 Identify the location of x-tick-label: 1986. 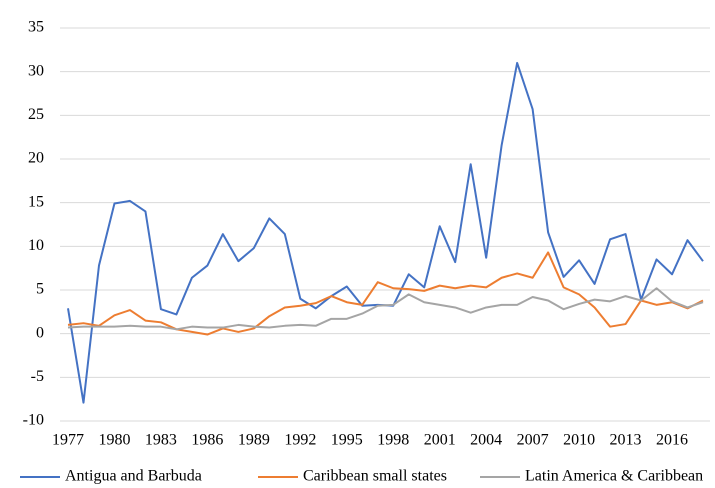
(207, 440).